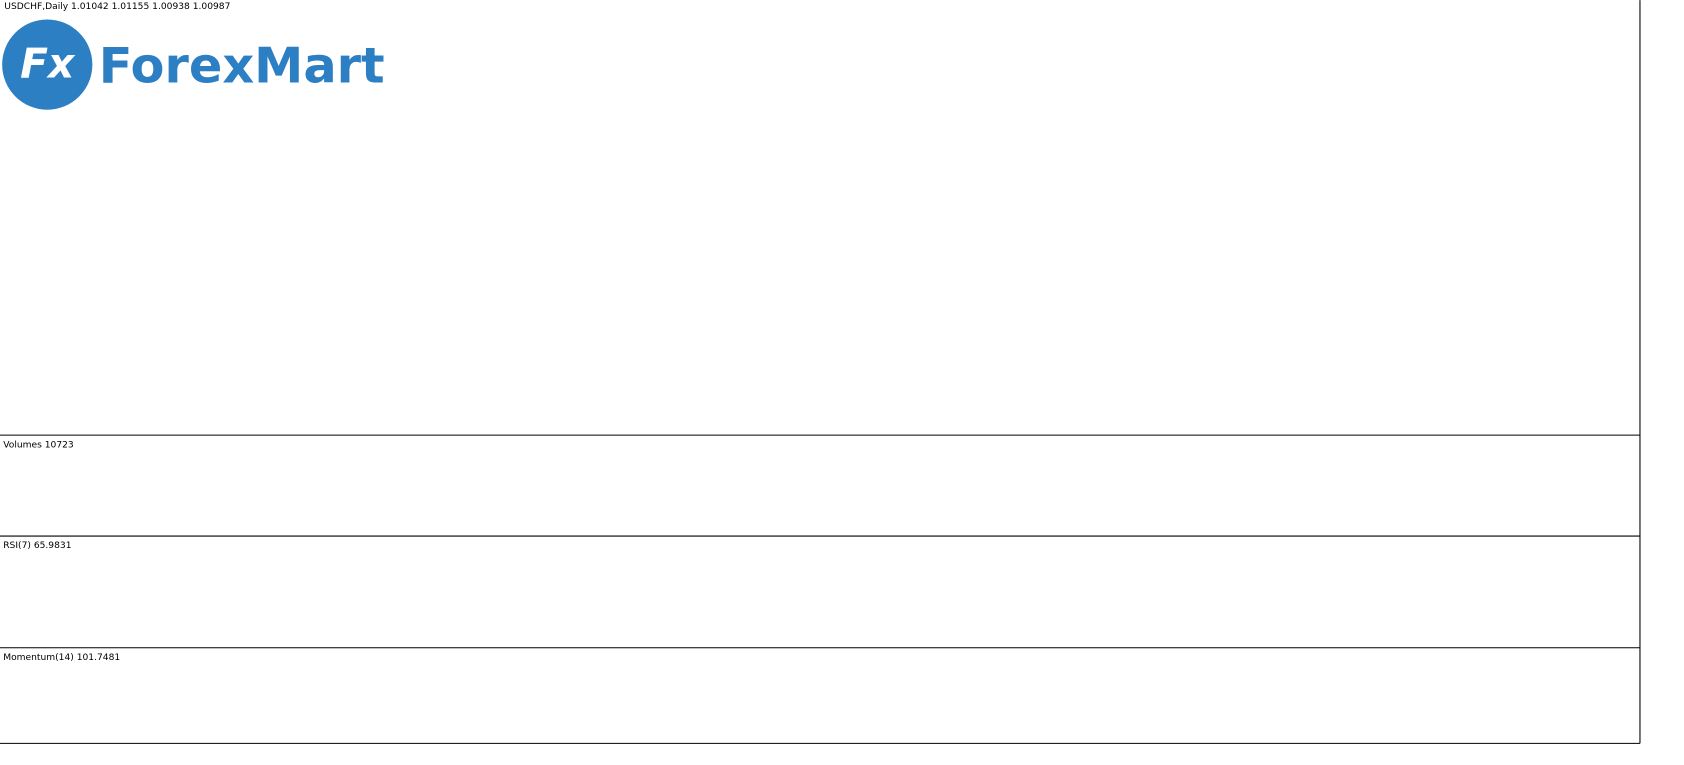  I want to click on logo-circle, so click(47, 64).